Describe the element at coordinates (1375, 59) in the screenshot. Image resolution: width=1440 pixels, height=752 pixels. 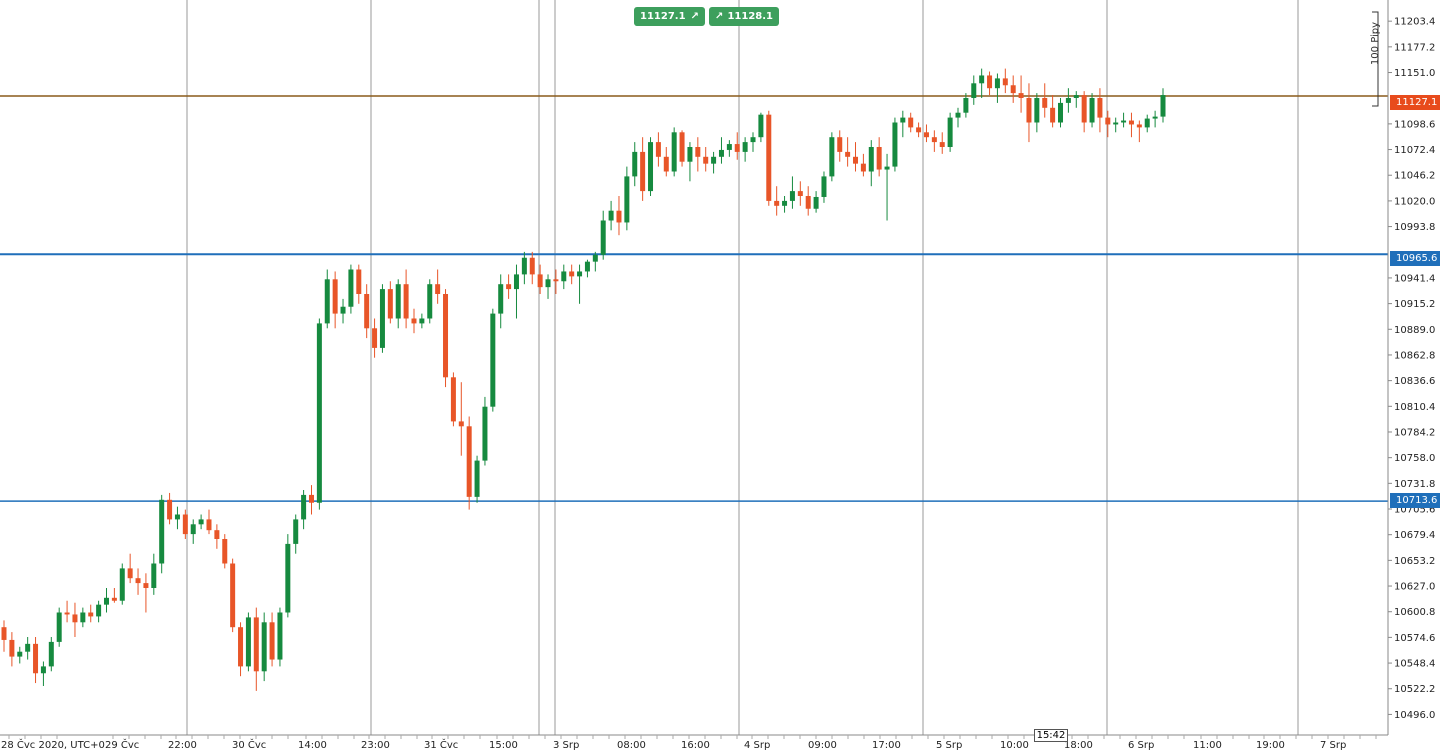
I see `pips-bracket` at that location.